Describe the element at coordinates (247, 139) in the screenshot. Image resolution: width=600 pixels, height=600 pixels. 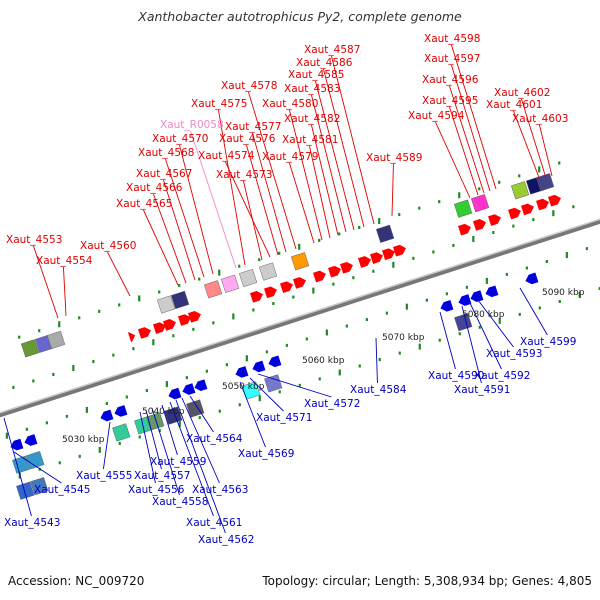
I see `gene-label-xaut_4576: Xaut_4576` at that location.